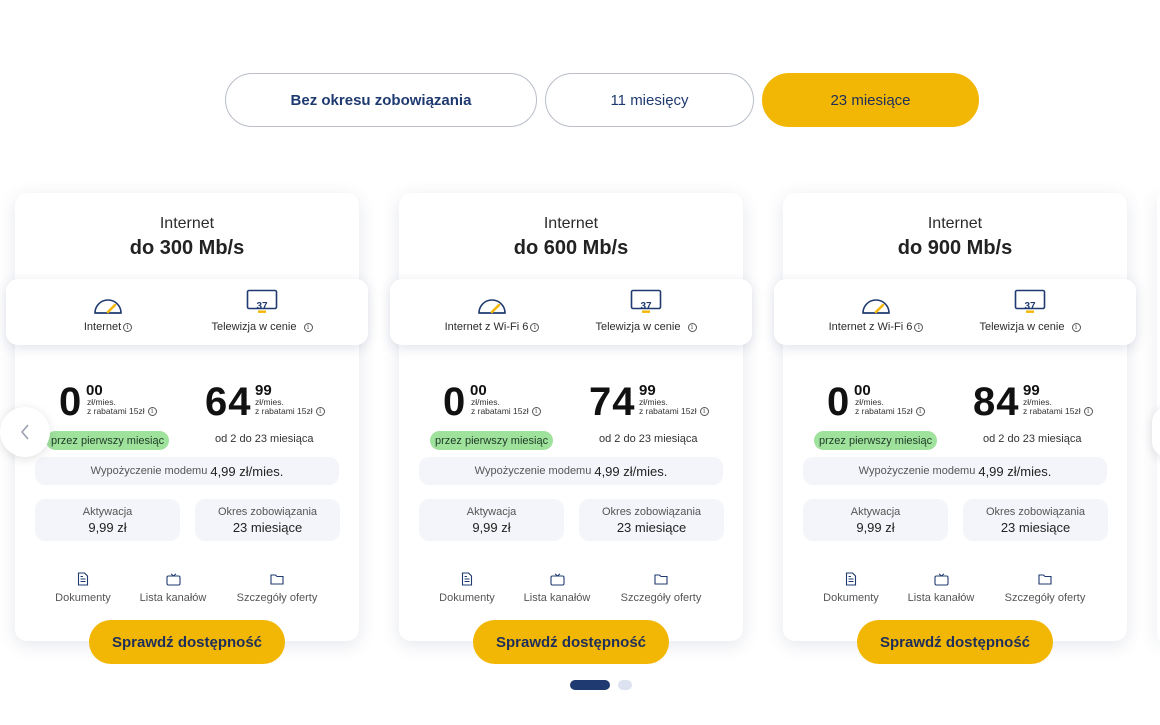 The height and width of the screenshot is (725, 1160). I want to click on features-panel: Internet i 37 Telewizja w cenie i, so click(187, 312).